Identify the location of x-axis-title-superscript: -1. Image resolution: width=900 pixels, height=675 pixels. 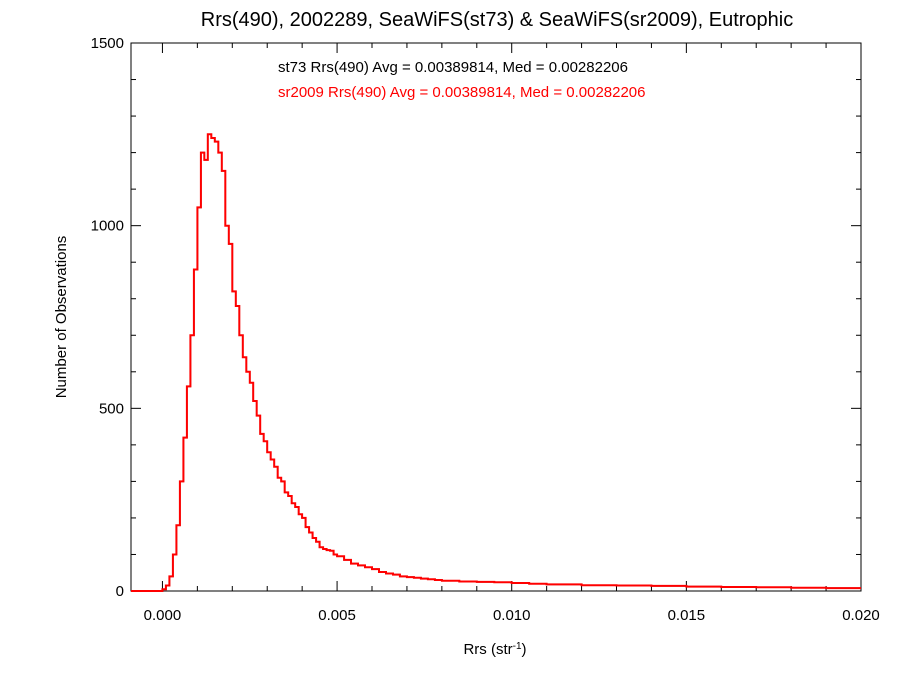
(517, 646).